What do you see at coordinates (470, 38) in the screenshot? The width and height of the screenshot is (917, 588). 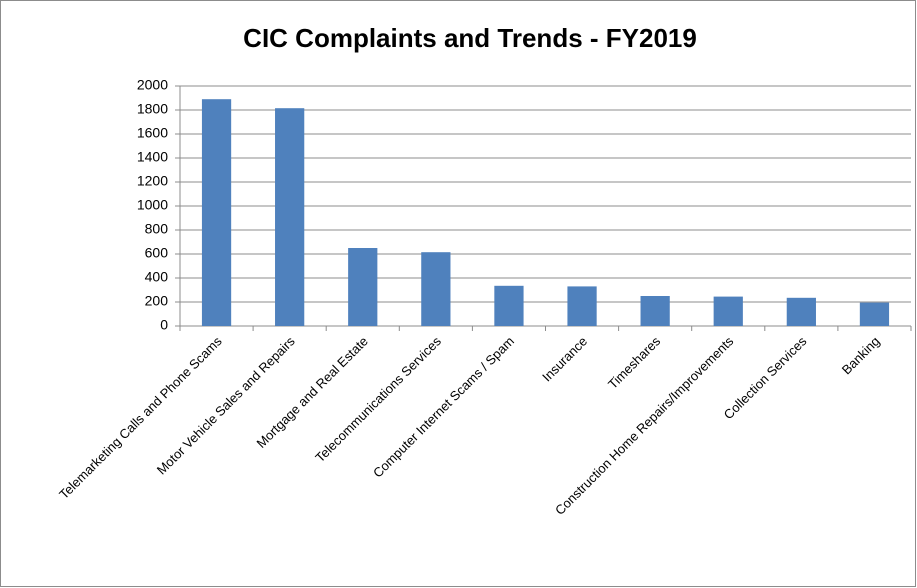 I see `chart-title: CIC Complaints and Trends - FY2019` at bounding box center [470, 38].